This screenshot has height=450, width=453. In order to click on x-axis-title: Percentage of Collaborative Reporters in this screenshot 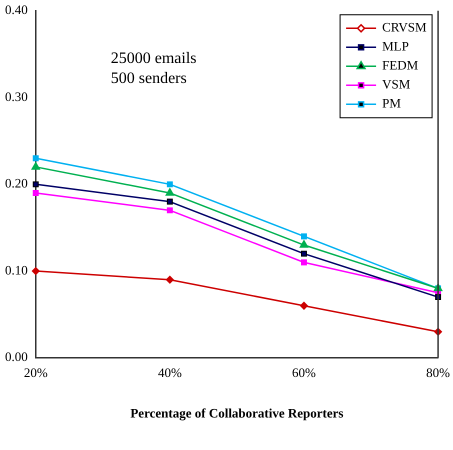, I will do `click(237, 413)`.